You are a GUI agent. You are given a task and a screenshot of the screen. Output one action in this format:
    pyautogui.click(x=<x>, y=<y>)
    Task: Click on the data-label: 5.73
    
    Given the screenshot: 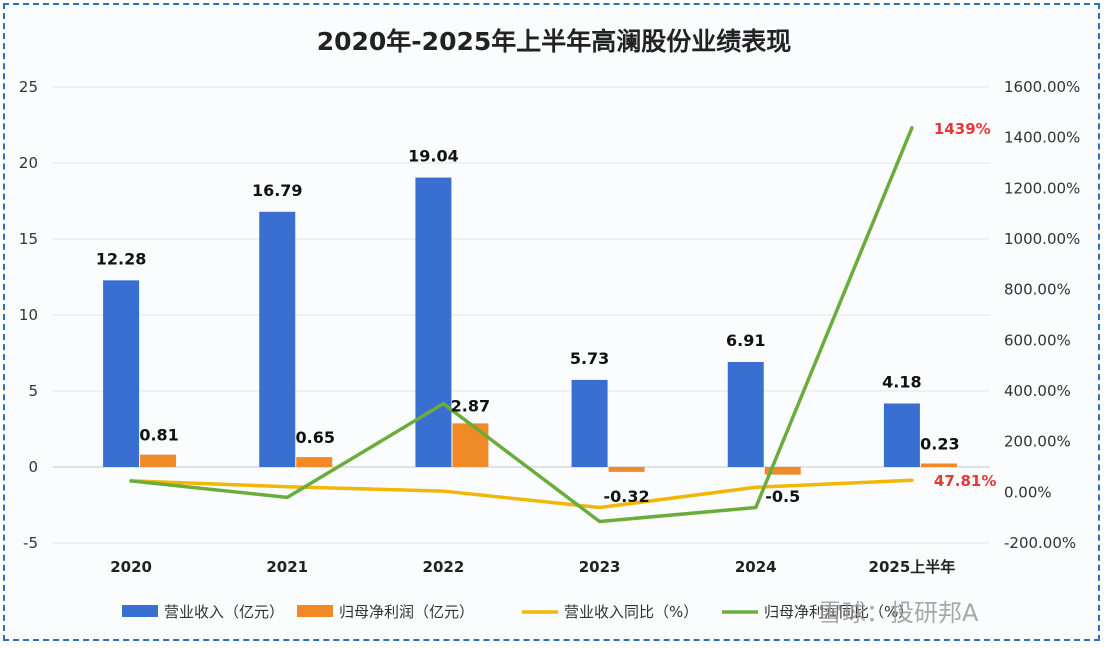 What is the action you would take?
    pyautogui.click(x=589, y=358)
    